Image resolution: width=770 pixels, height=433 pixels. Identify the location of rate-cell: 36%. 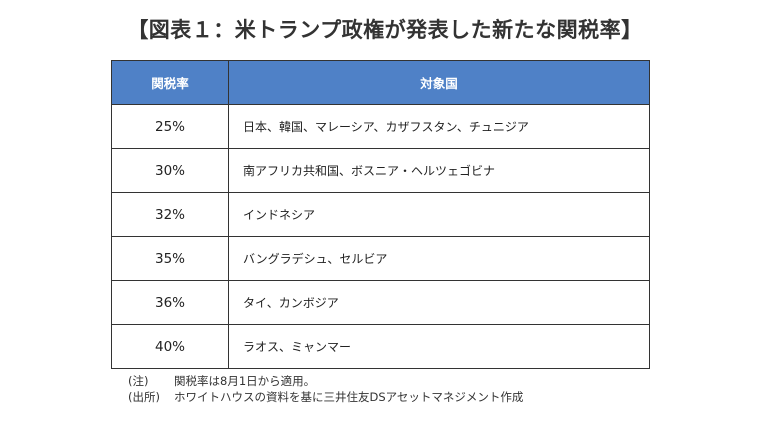
(170, 302).